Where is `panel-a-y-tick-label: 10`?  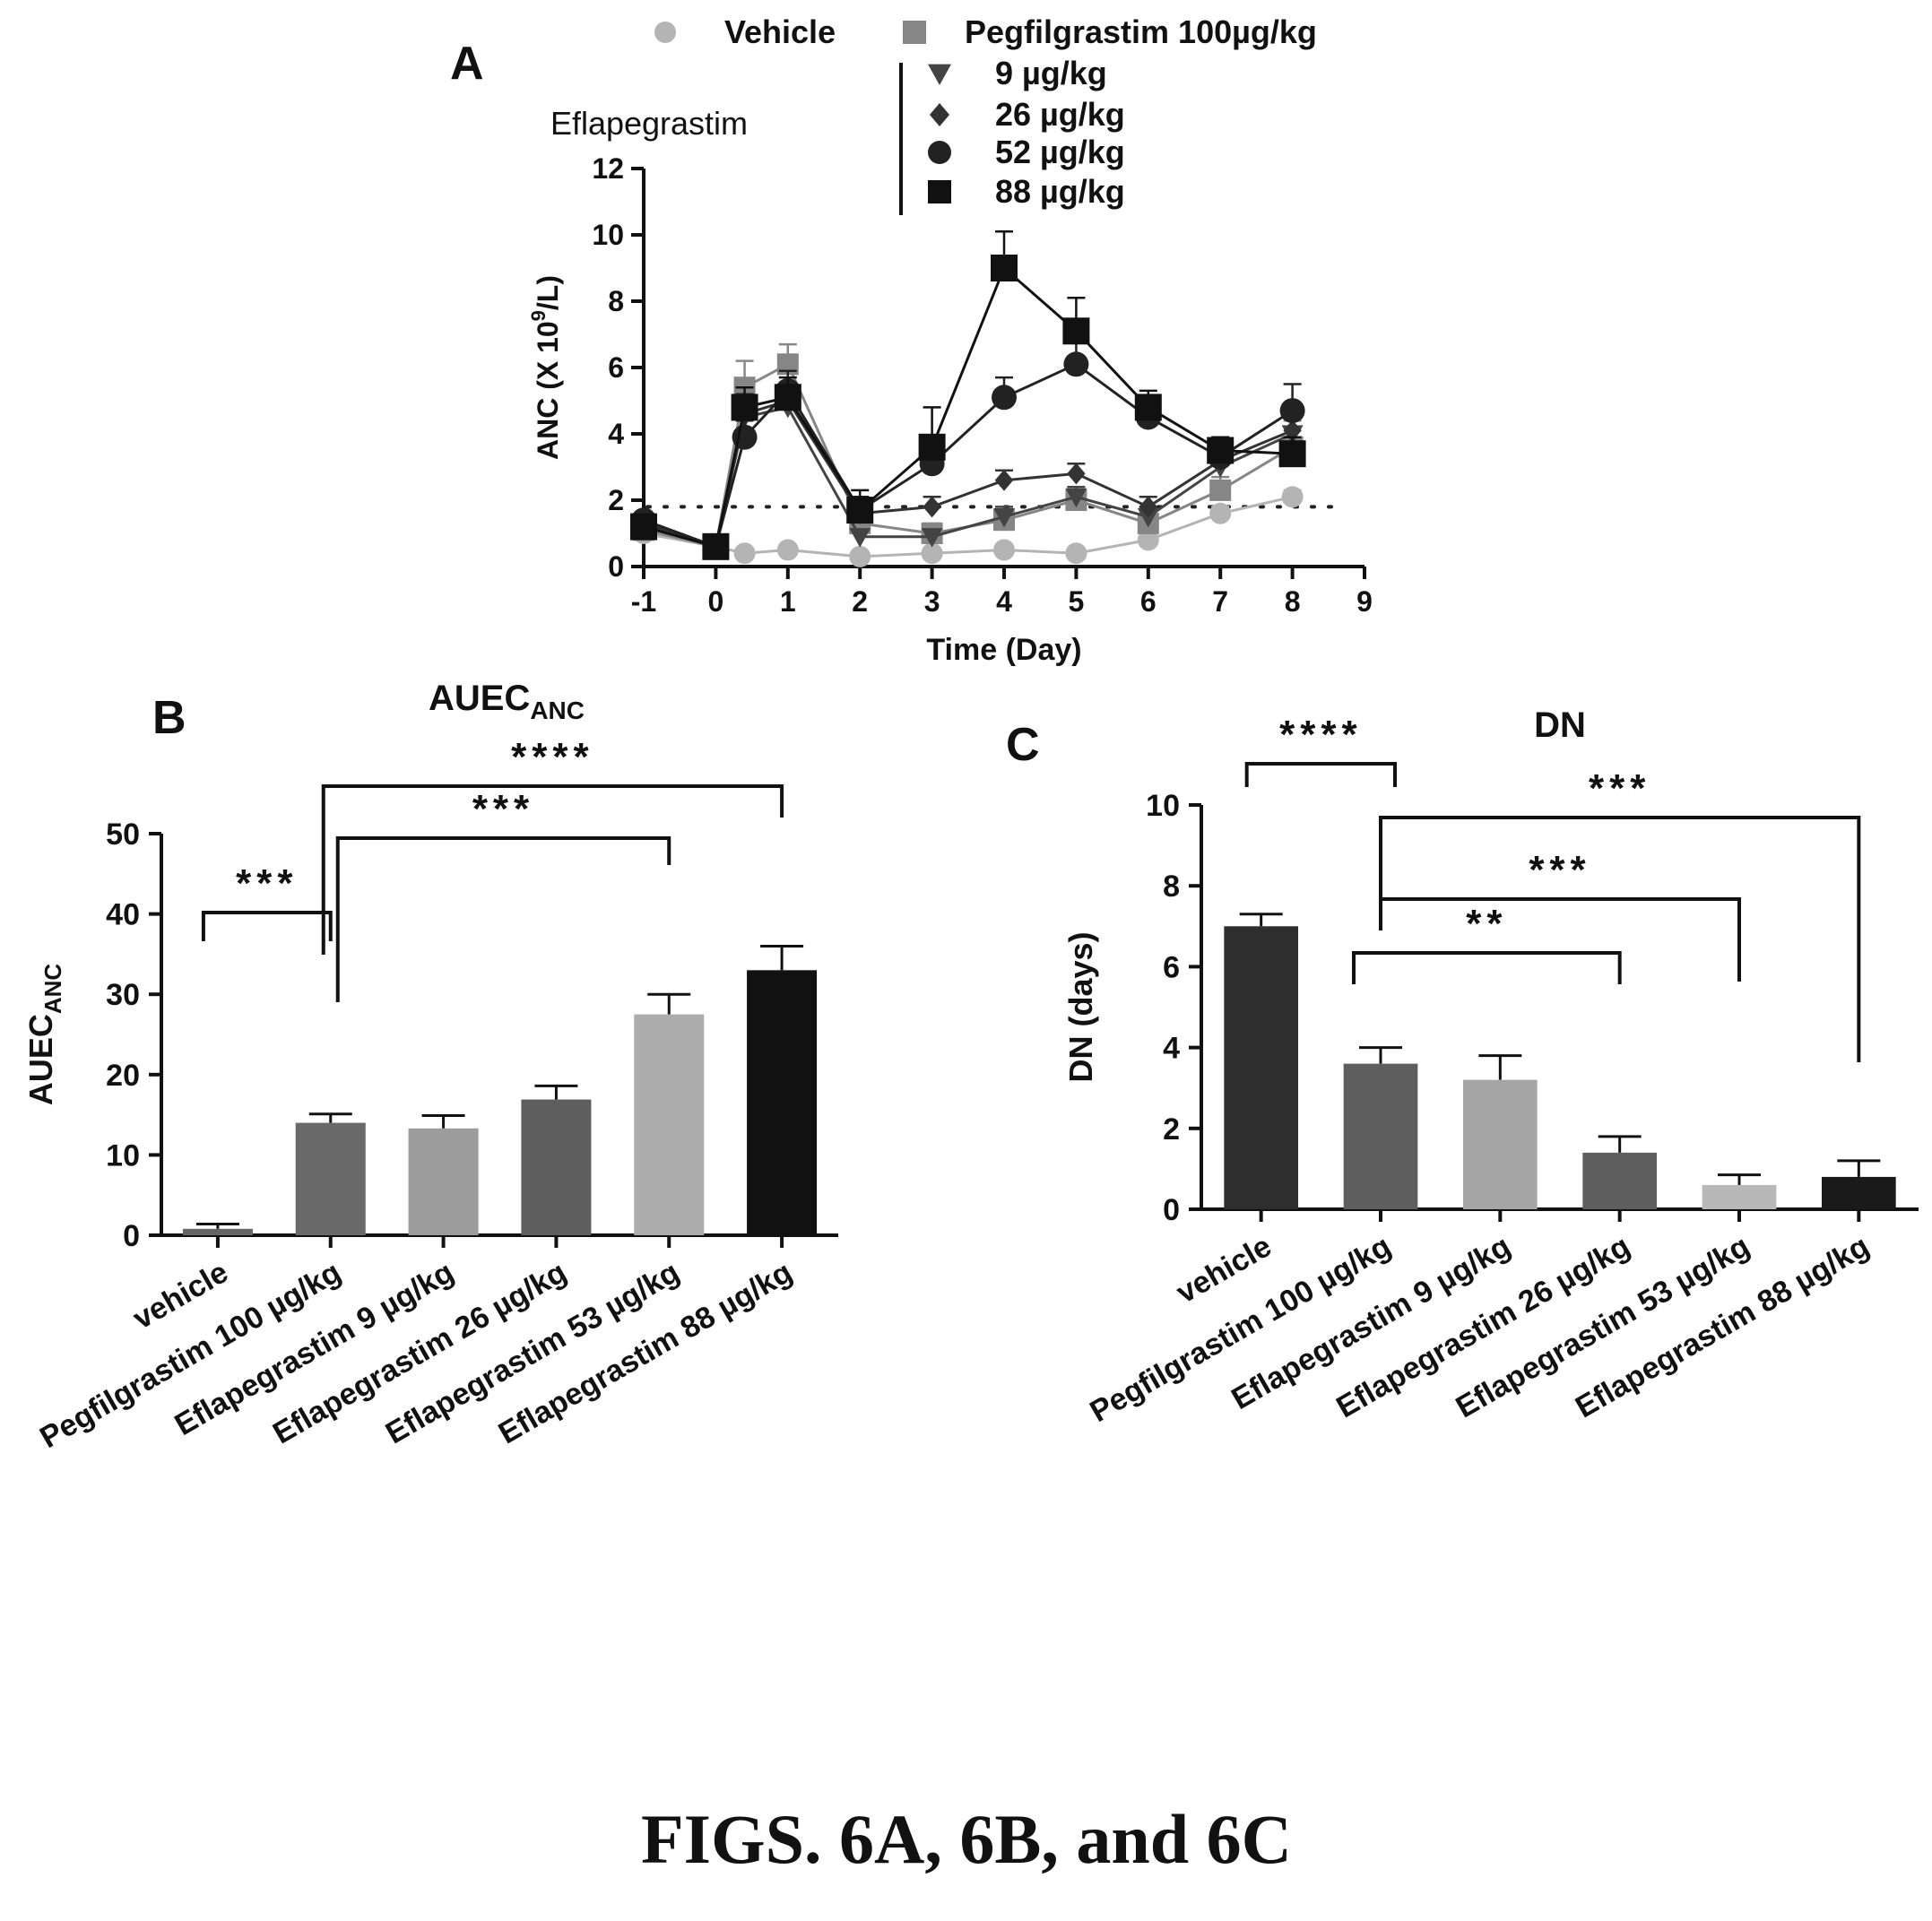
panel-a-y-tick-label: 10 is located at coordinates (608, 235).